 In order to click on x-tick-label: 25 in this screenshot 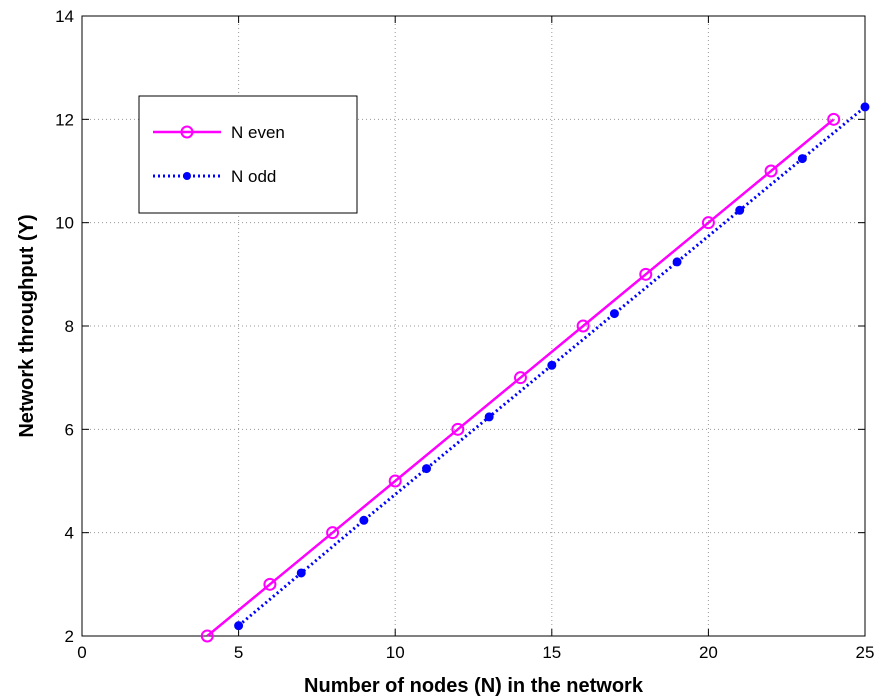, I will do `click(865, 652)`.